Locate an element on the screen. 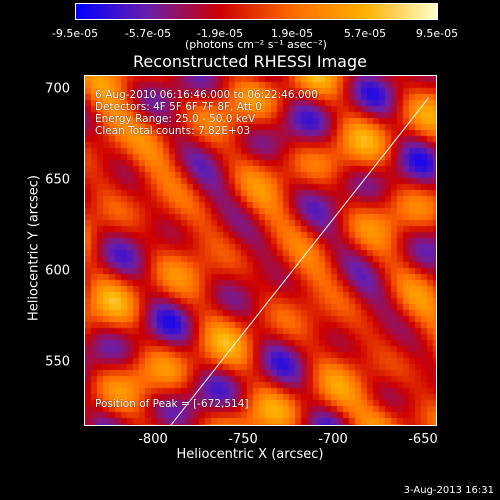 The height and width of the screenshot is (500, 500). y-tick-label: 600 is located at coordinates (57, 271).